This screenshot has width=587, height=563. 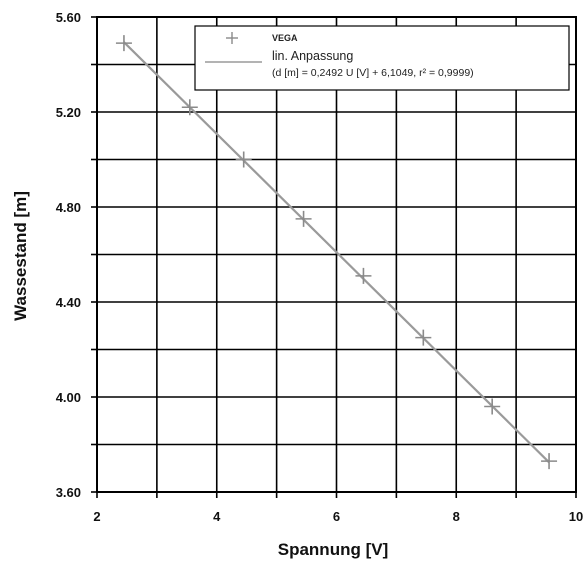 What do you see at coordinates (68, 17) in the screenshot?
I see `y-tick-label: 5.60` at bounding box center [68, 17].